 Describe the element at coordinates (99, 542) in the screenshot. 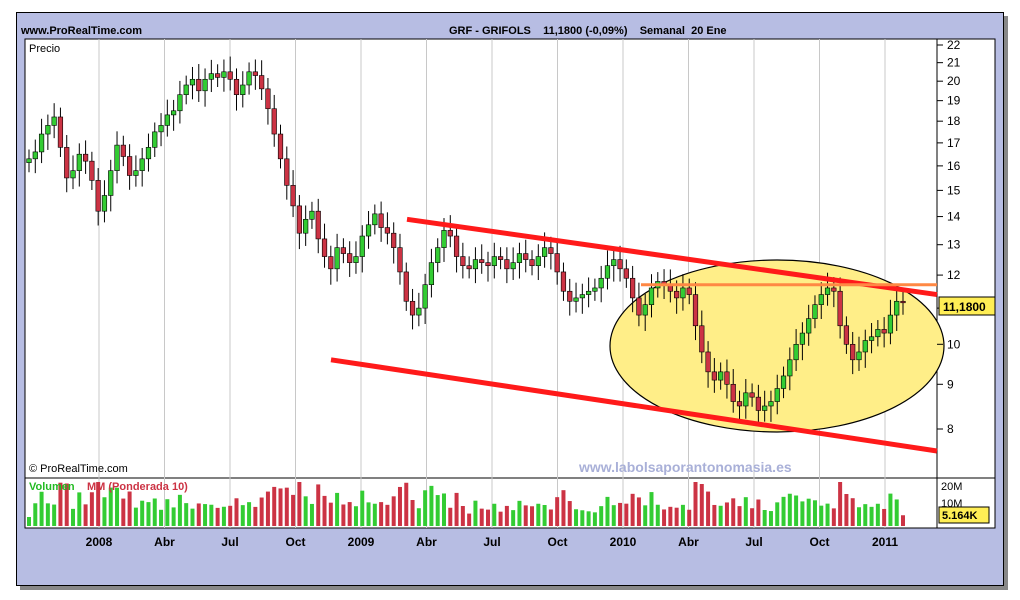

I see `x-tick-label: 2008` at that location.